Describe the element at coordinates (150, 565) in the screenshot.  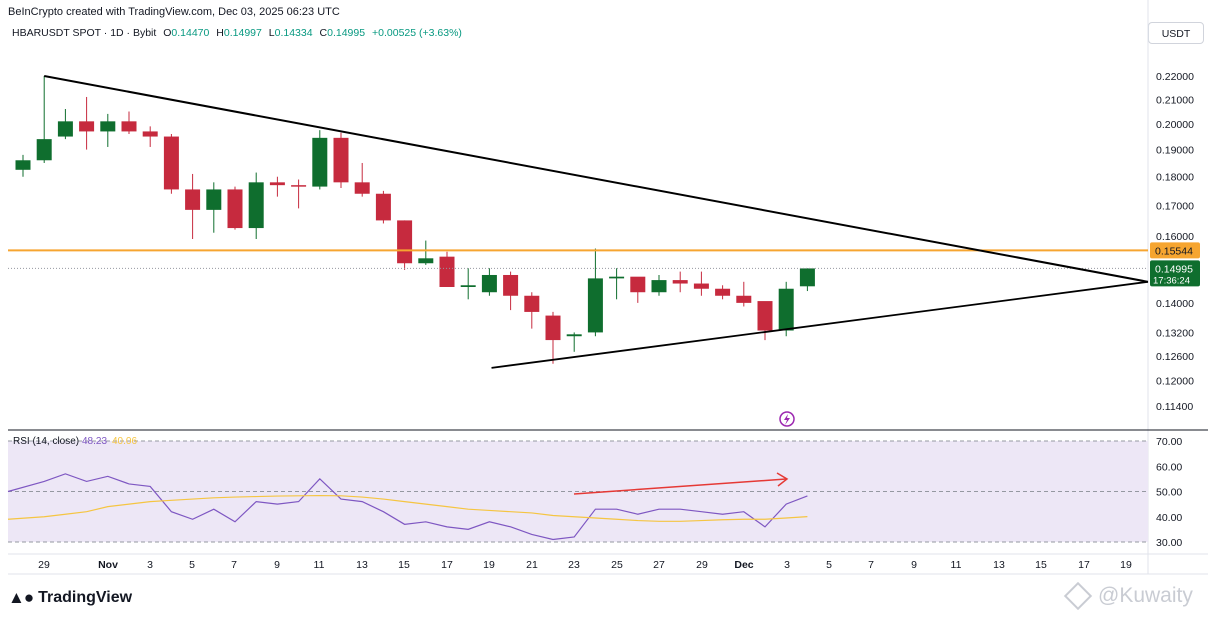
I see `time-tick-label: 3` at that location.